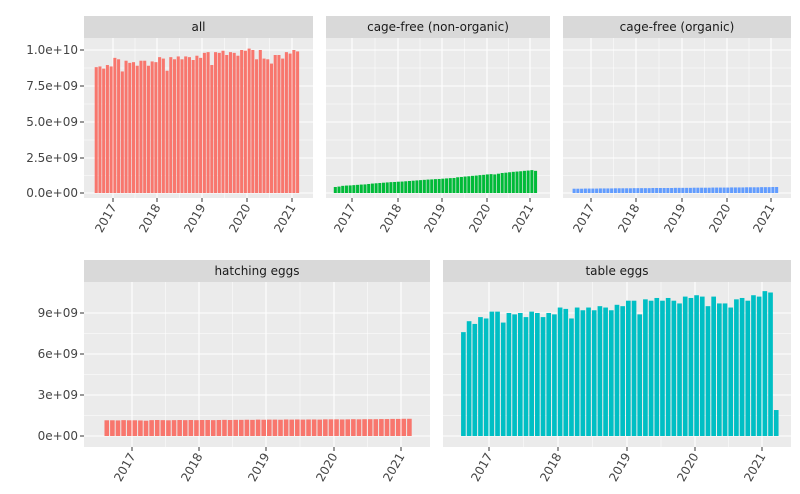  Describe the element at coordinates (52, 158) in the screenshot. I see `y-tick-label: 2.5e+09` at that location.